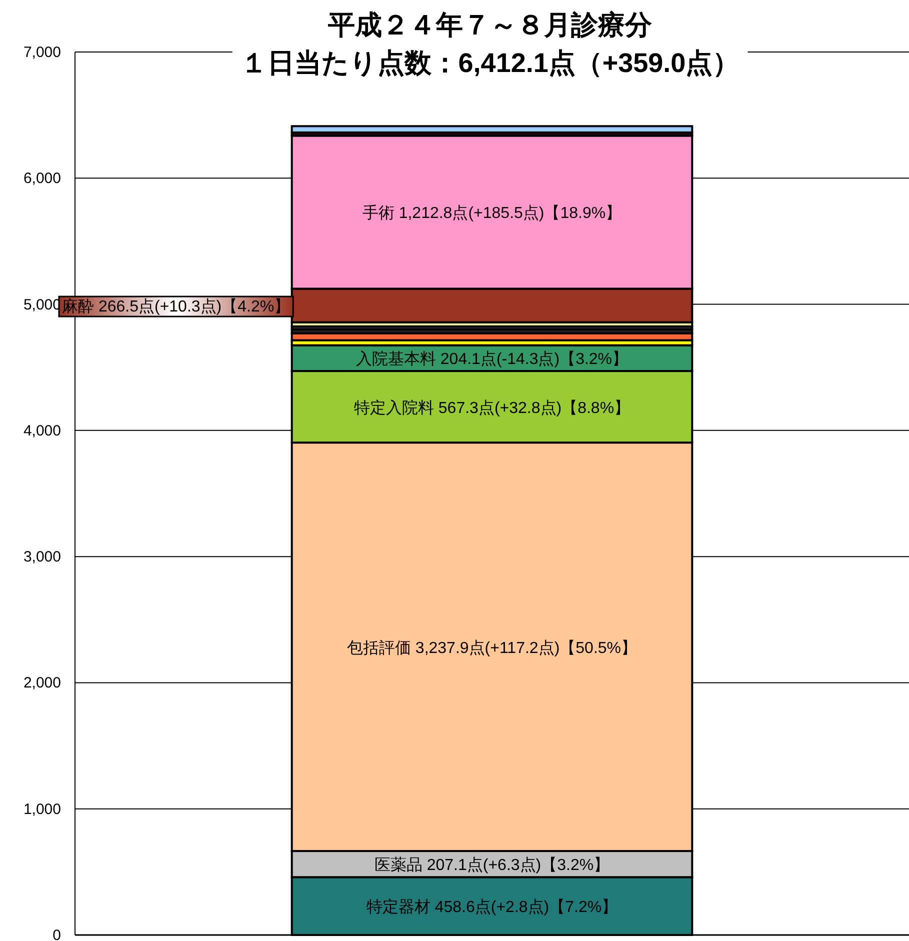  What do you see at coordinates (492, 648) in the screenshot?
I see `text: 包括評価 3,237.9点(+117.2点)【50.5%】` at bounding box center [492, 648].